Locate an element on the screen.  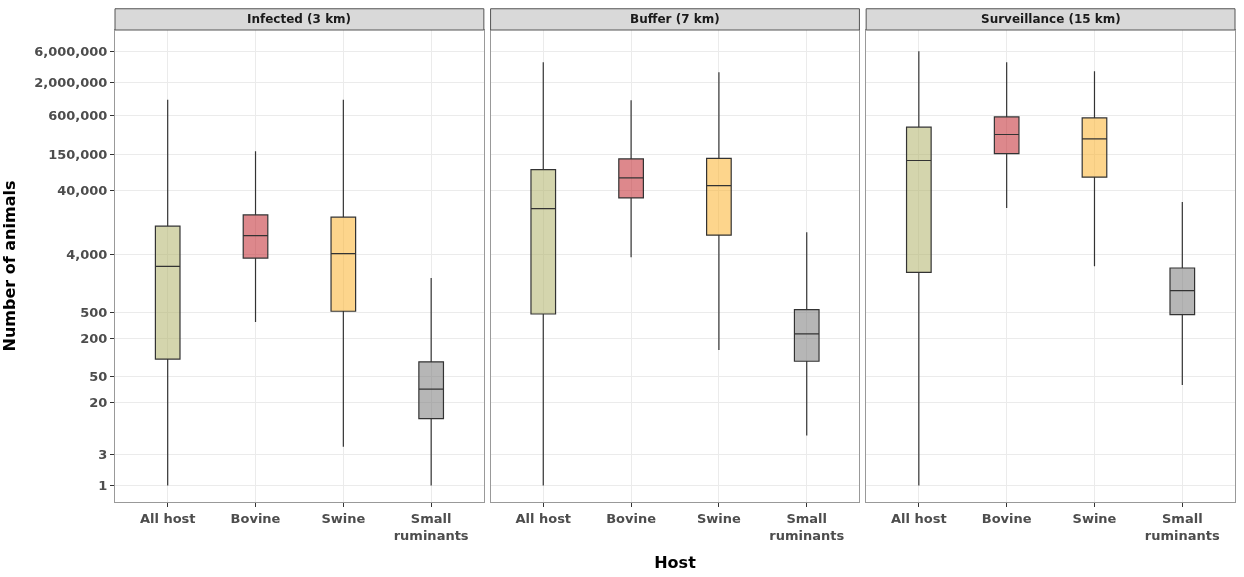
y-tick-label: 6,000,000 is located at coordinates (71, 52).